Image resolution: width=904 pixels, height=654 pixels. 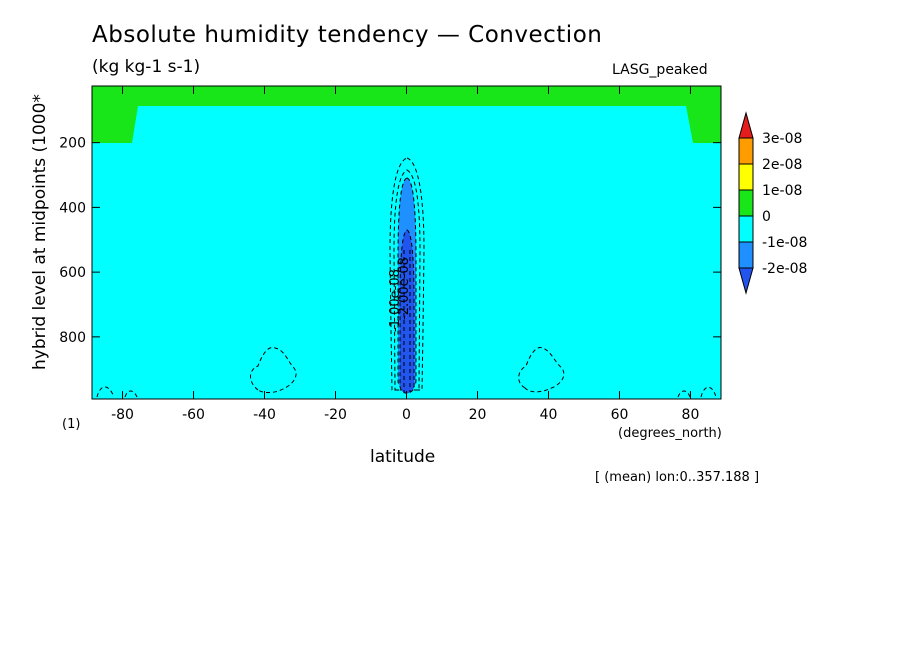 I want to click on colorbar-label: 3e-08, so click(x=782, y=139).